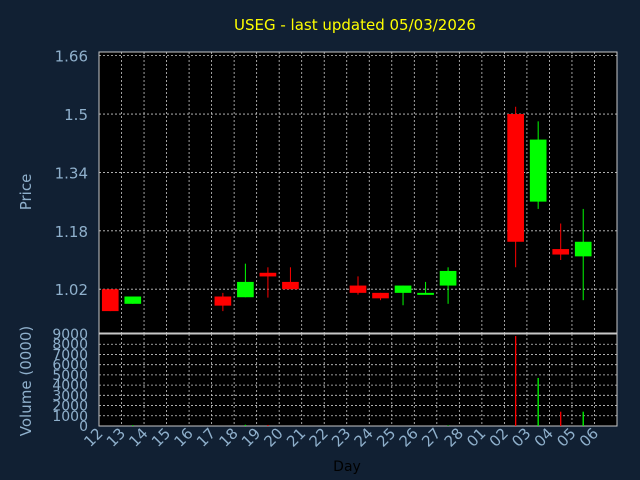 Image resolution: width=640 pixels, height=480 pixels. Describe the element at coordinates (70, 355) in the screenshot. I see `volume-tick-label: 7000` at that location.